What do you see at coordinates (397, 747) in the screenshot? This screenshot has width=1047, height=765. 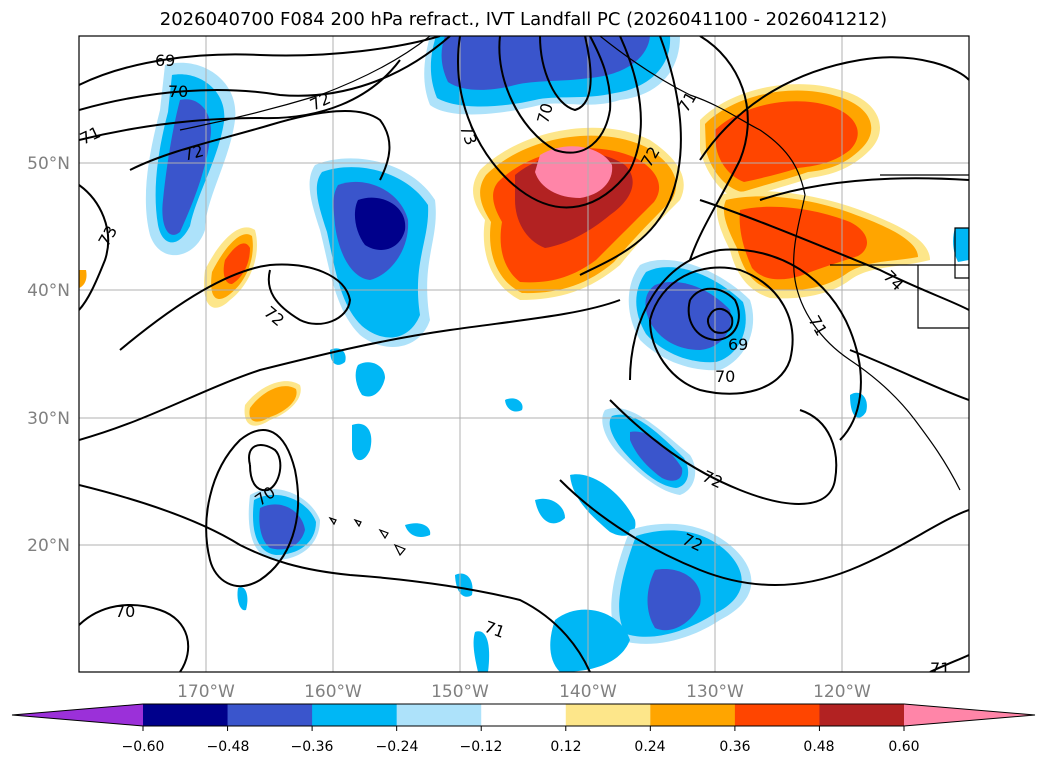 I see `colorbar-tick-label: −0.24` at bounding box center [397, 747].